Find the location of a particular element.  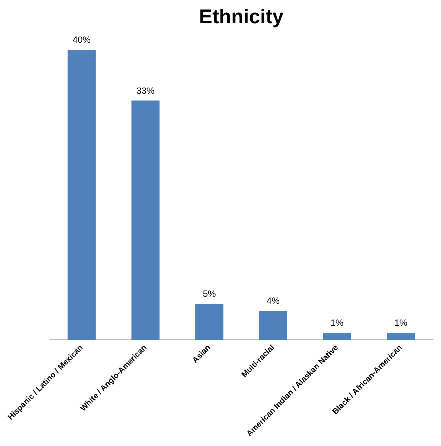

data-label: 33% is located at coordinates (145, 91).